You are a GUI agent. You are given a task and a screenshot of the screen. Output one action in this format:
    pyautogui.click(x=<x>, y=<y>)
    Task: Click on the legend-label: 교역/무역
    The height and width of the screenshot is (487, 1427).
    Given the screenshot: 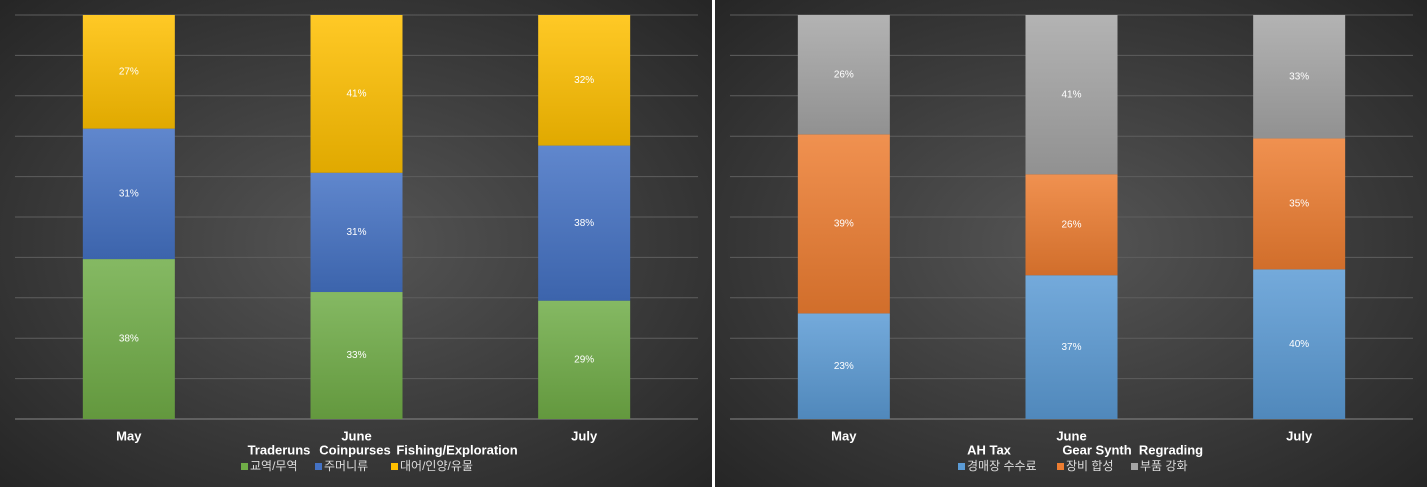 What is the action you would take?
    pyautogui.click(x=274, y=466)
    